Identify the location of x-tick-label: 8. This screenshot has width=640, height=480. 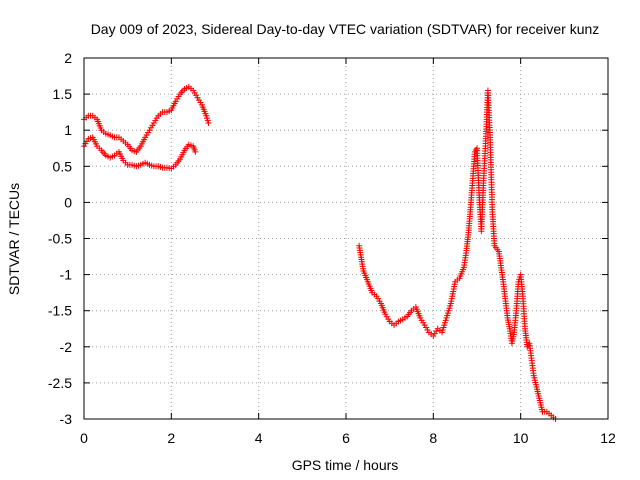
(433, 438).